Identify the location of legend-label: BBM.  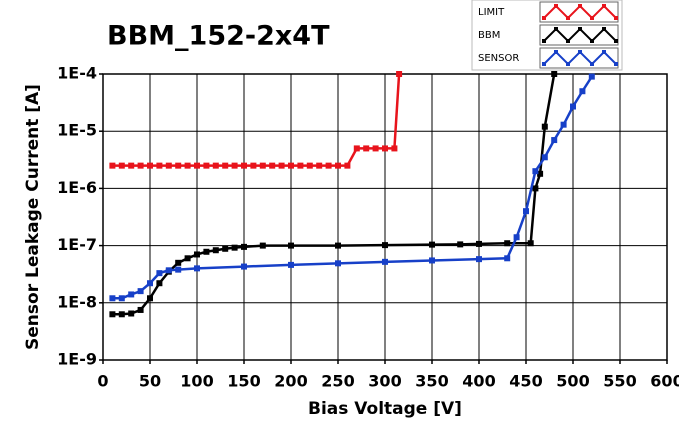
(489, 35).